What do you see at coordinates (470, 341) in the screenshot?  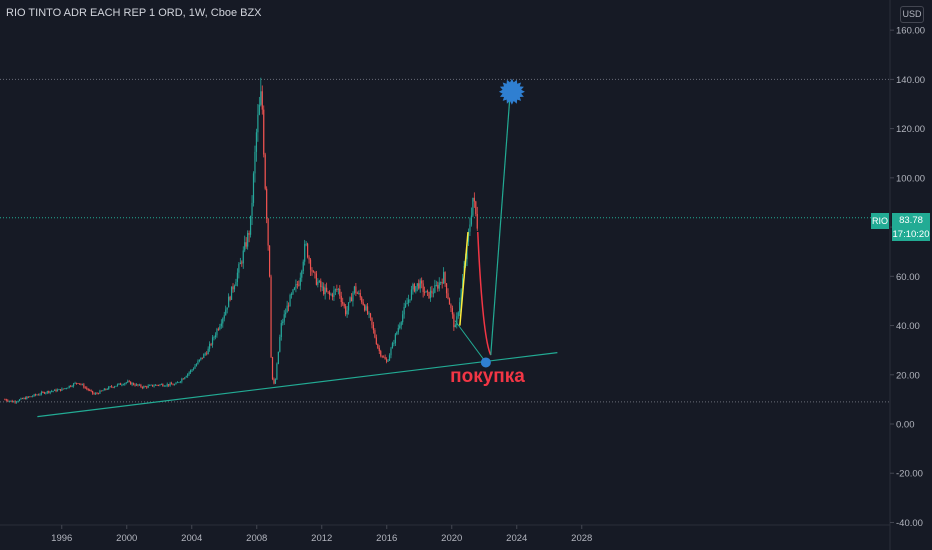 I see `projection-line` at bounding box center [470, 341].